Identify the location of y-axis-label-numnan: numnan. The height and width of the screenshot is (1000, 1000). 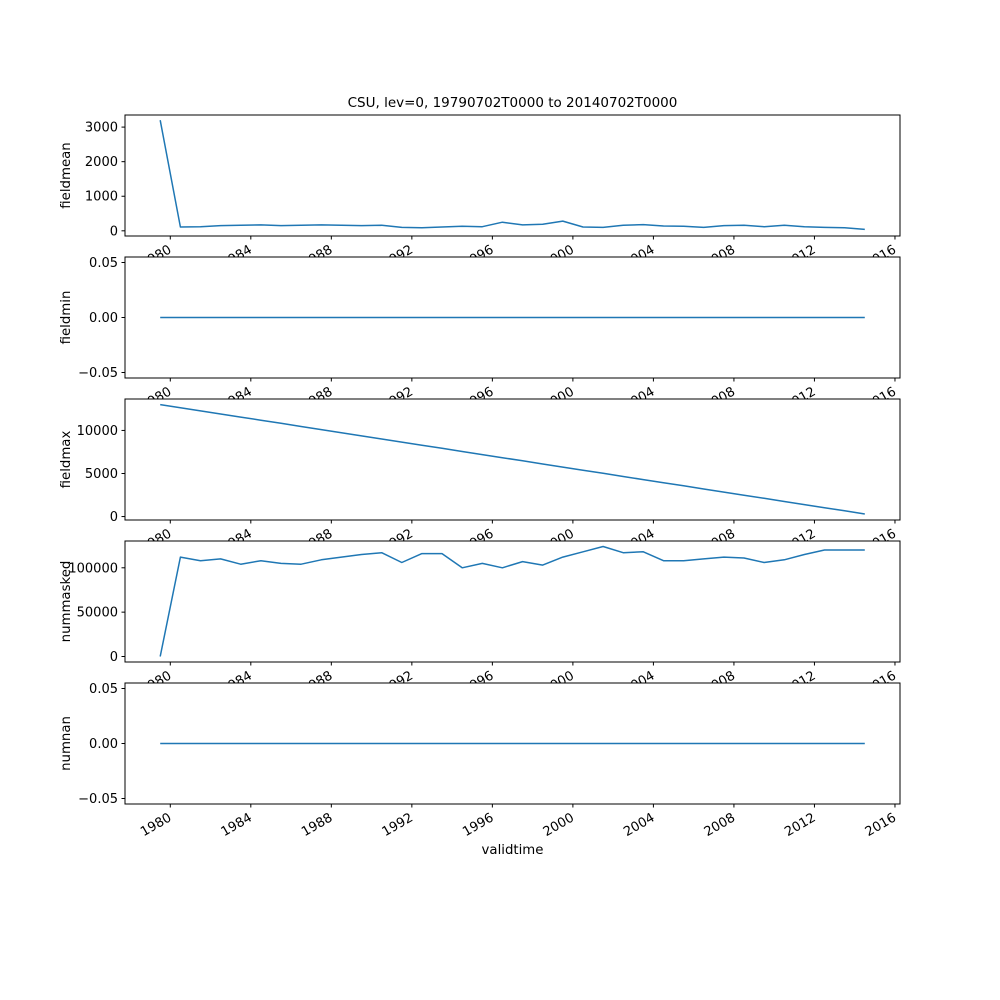
(66, 743).